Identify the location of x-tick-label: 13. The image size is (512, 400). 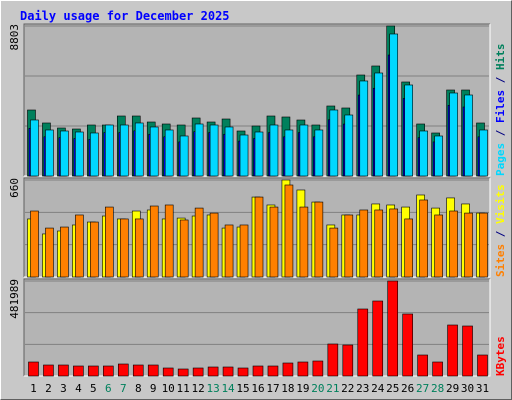
(212, 388).